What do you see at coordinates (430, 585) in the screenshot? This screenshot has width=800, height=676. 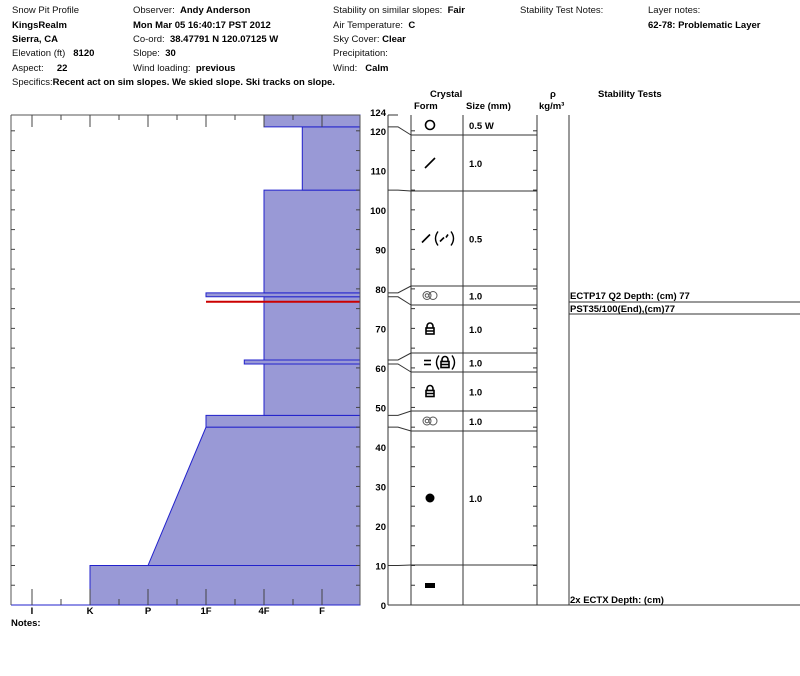 I see `bar` at bounding box center [430, 585].